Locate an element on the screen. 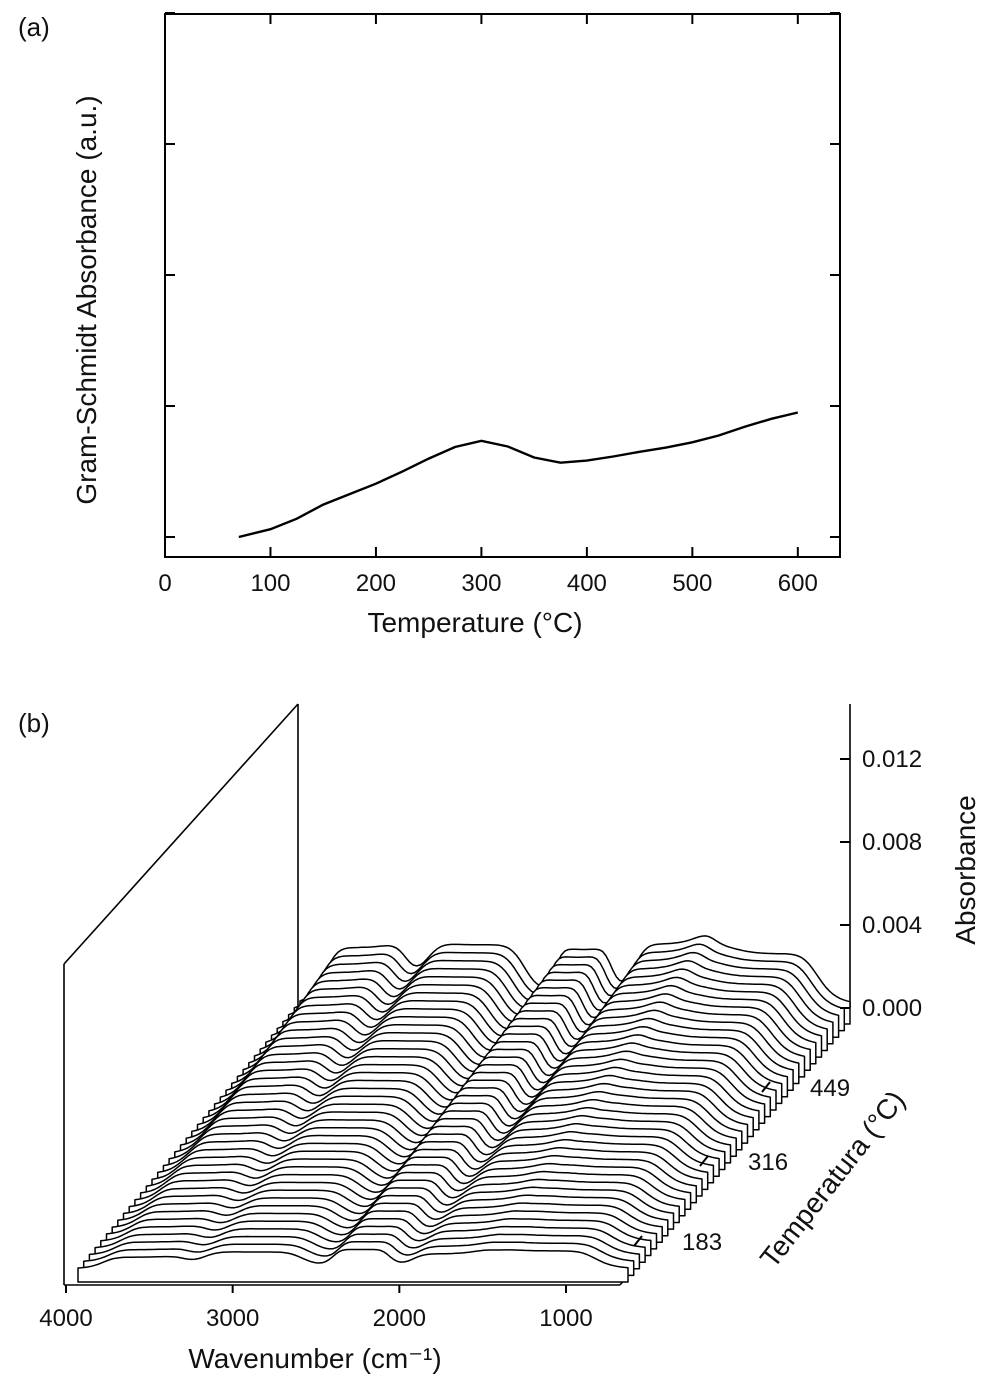 This screenshot has height=1380, width=994. wavenumber-tick-label: 1000 is located at coordinates (565, 1318).